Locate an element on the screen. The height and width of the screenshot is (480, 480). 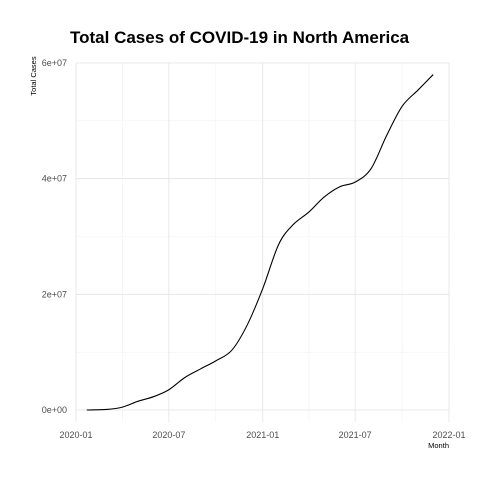
chart-title: Total Cases of COVID-19 in North America is located at coordinates (240, 37).